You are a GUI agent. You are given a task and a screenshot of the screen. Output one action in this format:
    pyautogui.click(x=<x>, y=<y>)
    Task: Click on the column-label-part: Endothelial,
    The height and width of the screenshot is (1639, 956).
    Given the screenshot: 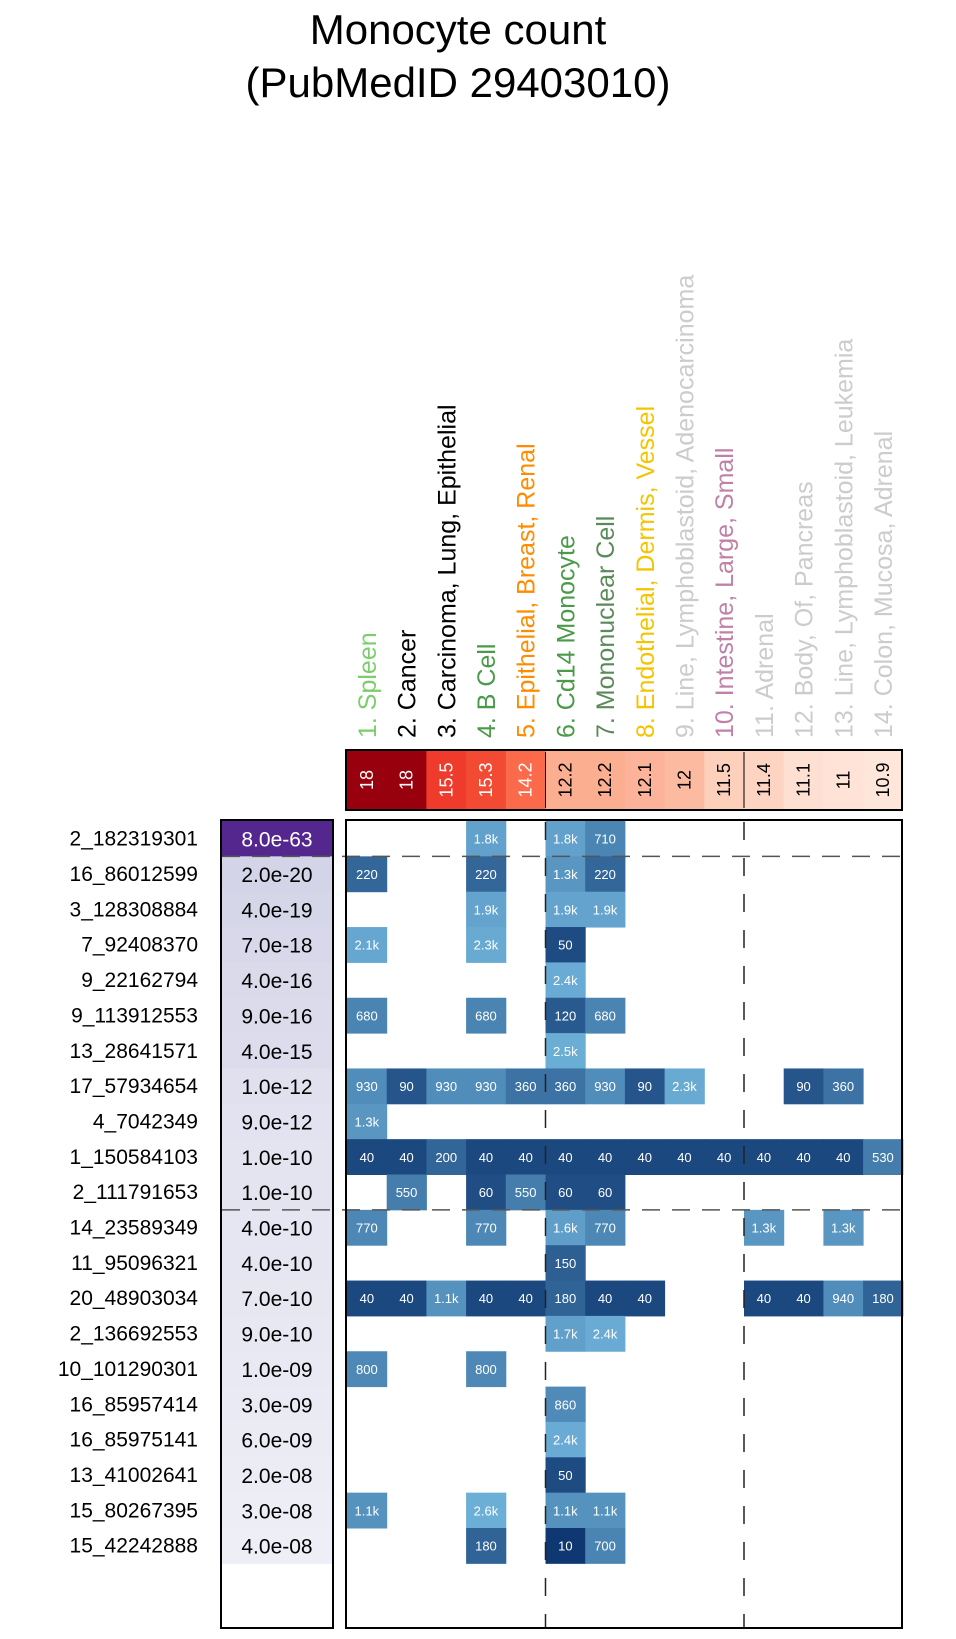 What is the action you would take?
    pyautogui.click(x=646, y=642)
    